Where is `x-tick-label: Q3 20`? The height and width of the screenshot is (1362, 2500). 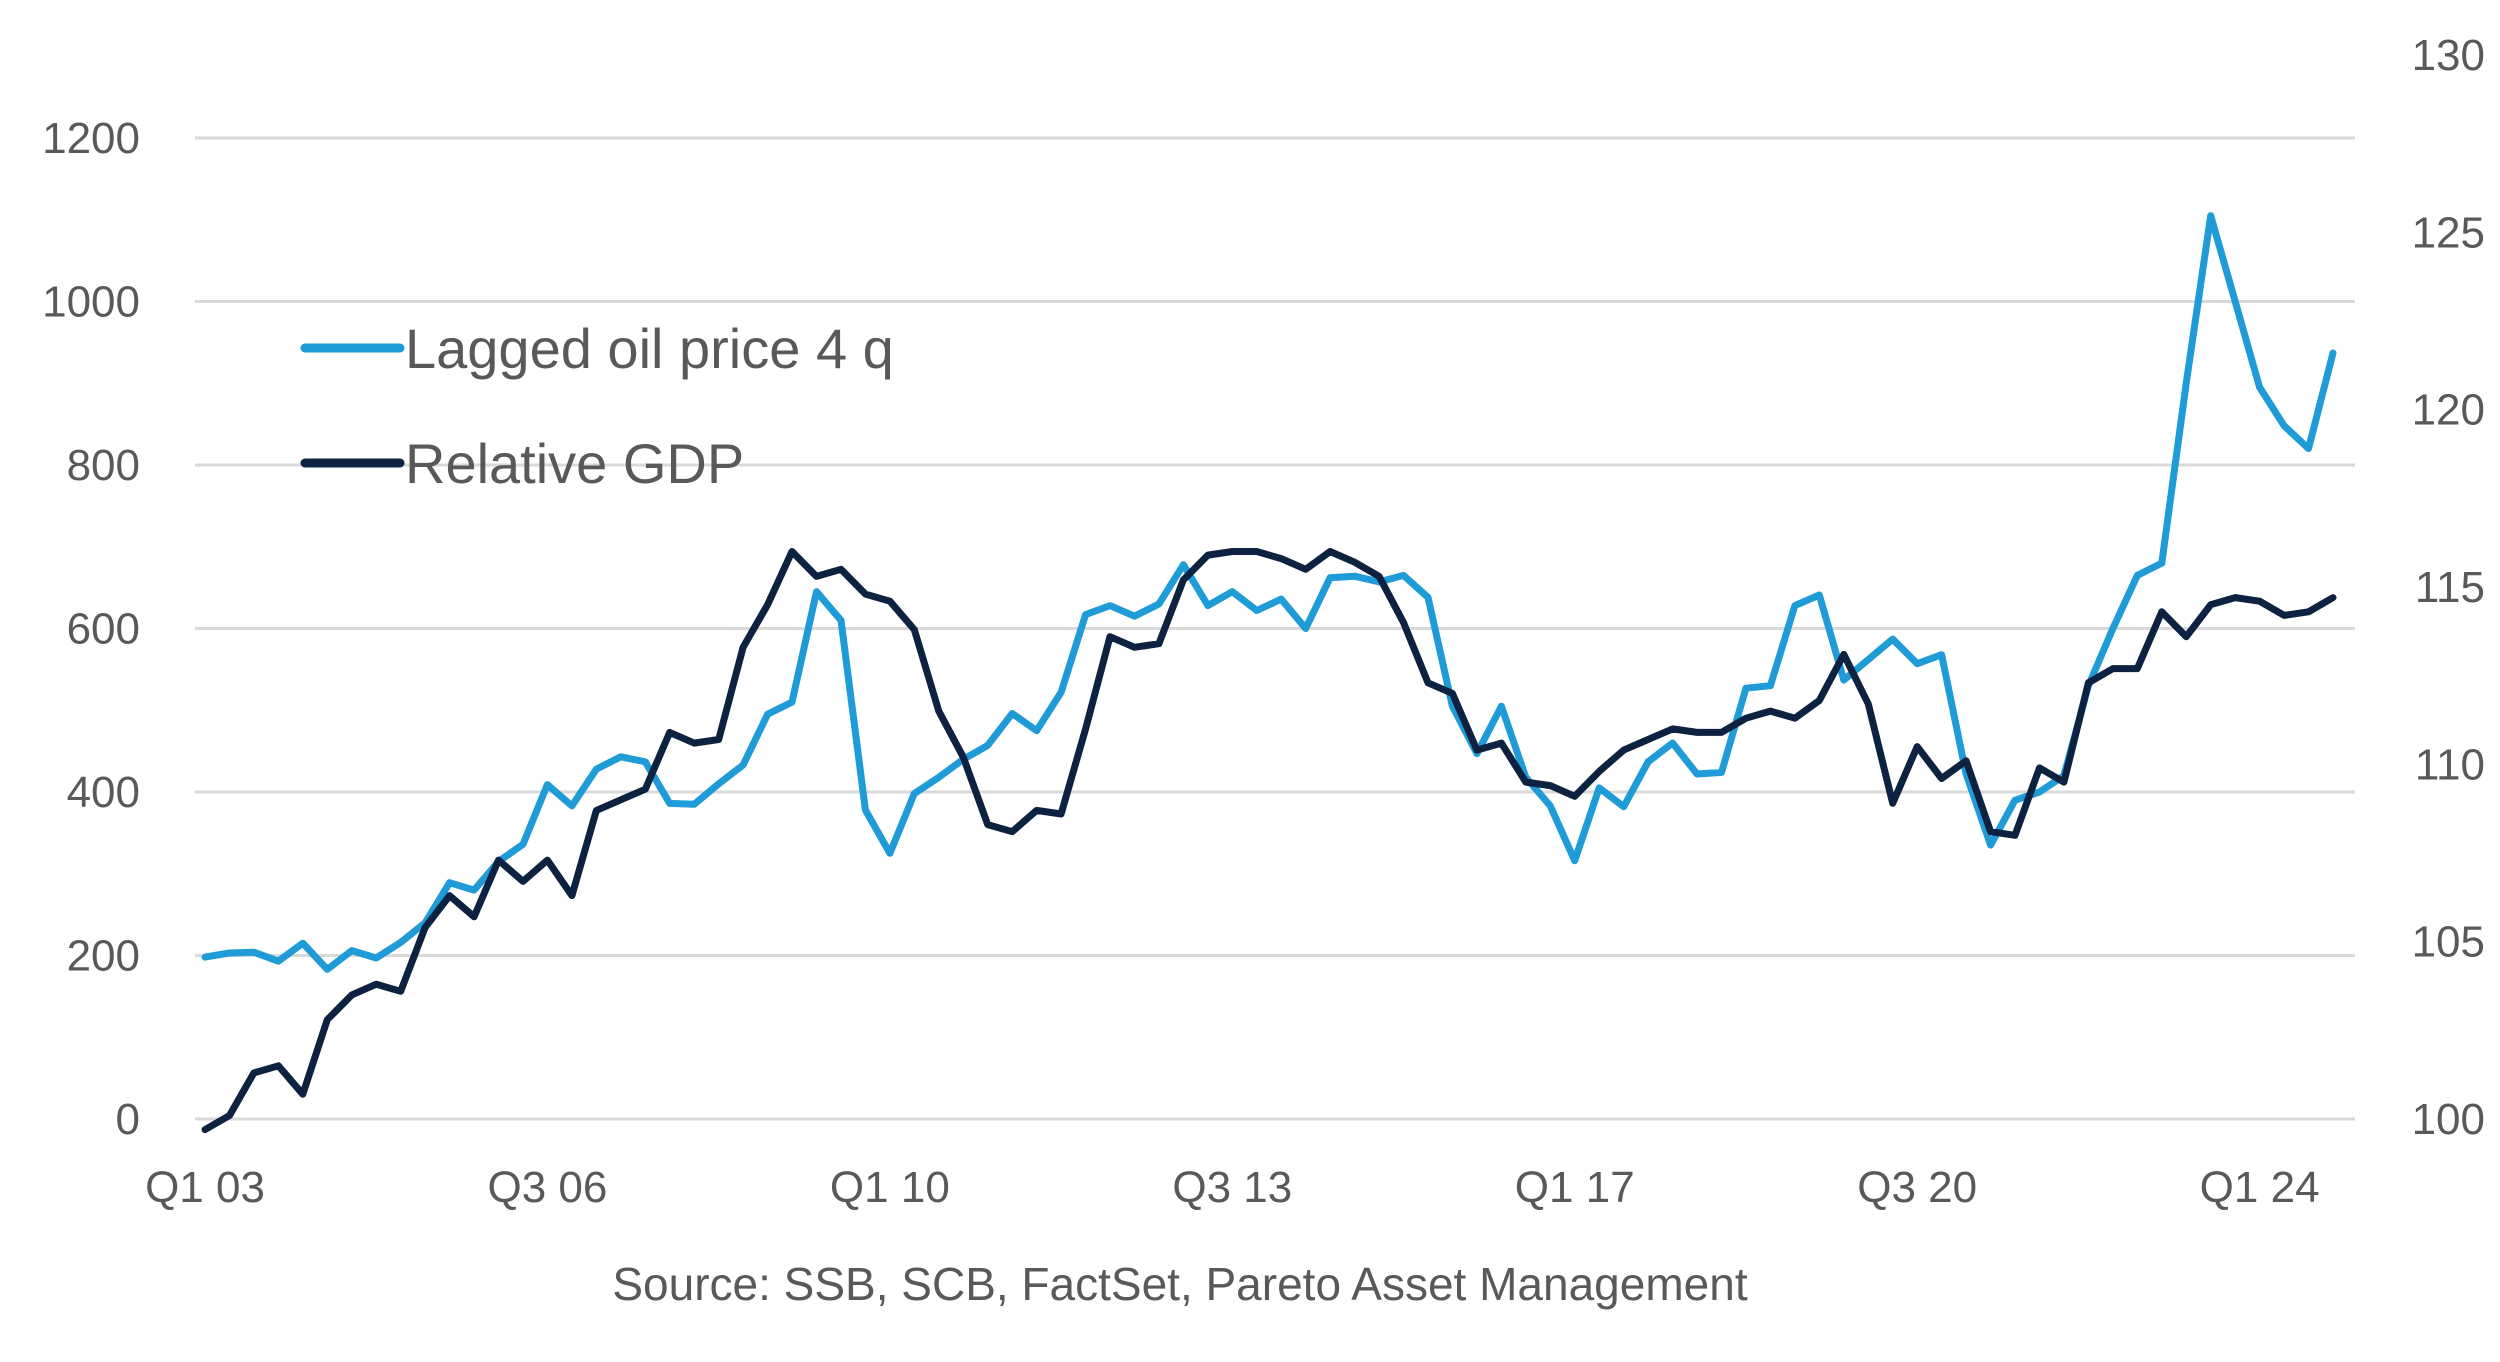
x-tick-label: Q3 20 is located at coordinates (1917, 1187).